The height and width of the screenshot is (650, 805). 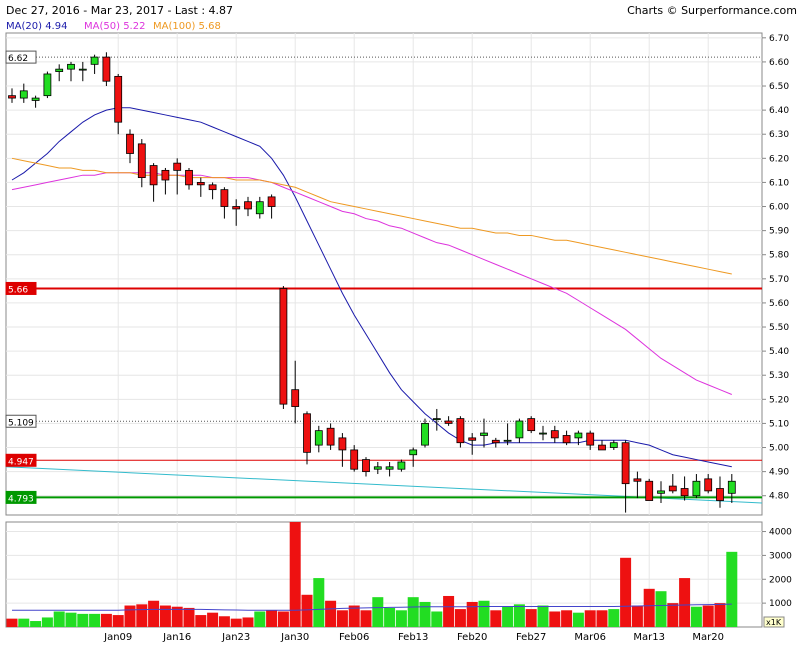 What do you see at coordinates (413, 637) in the screenshot?
I see `date-axis-label: Feb13` at bounding box center [413, 637].